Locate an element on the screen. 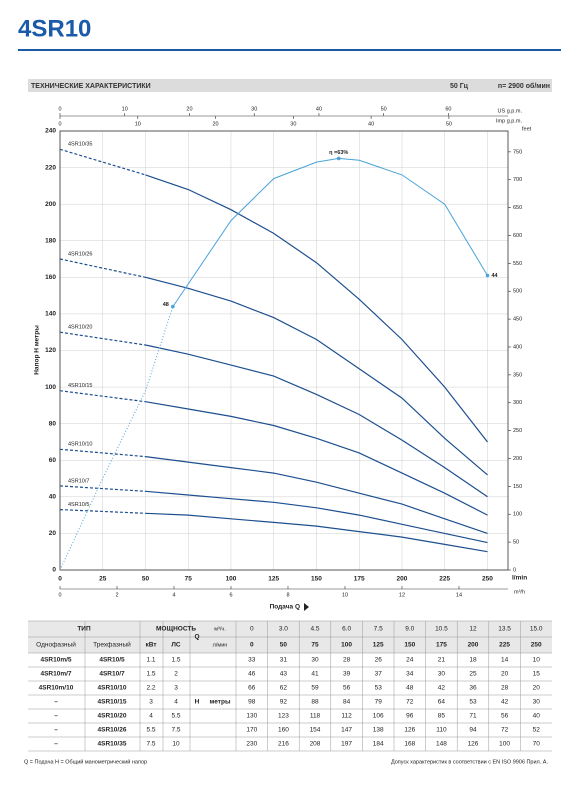 The width and height of the screenshot is (579, 800). table-cell: 34 is located at coordinates (410, 674).